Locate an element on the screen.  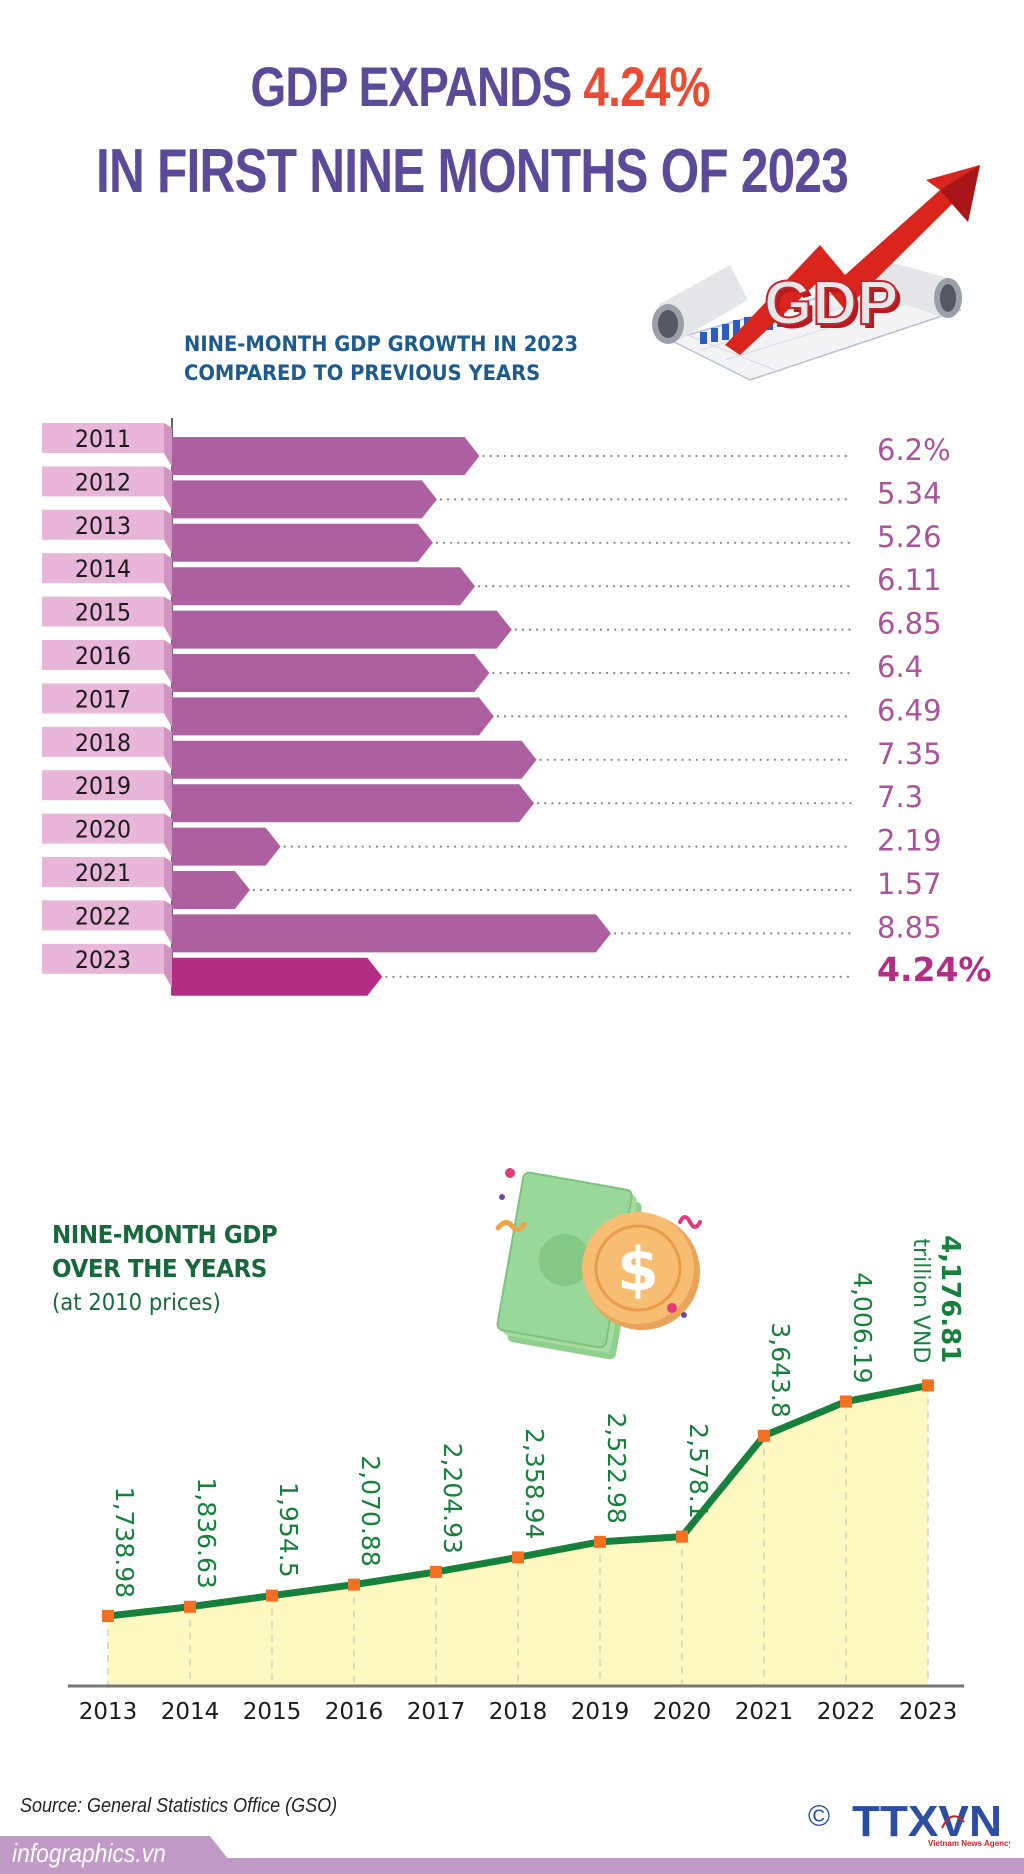
x-tick-label: 2020 is located at coordinates (682, 1709).